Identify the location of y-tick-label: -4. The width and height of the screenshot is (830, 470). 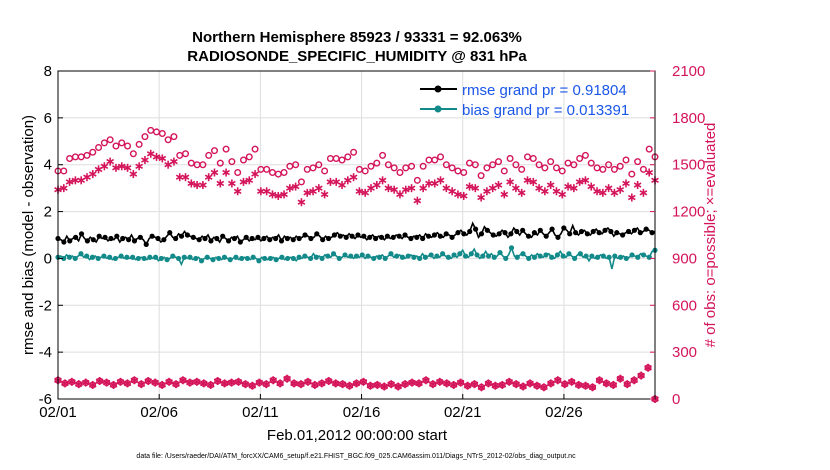
(45, 352).